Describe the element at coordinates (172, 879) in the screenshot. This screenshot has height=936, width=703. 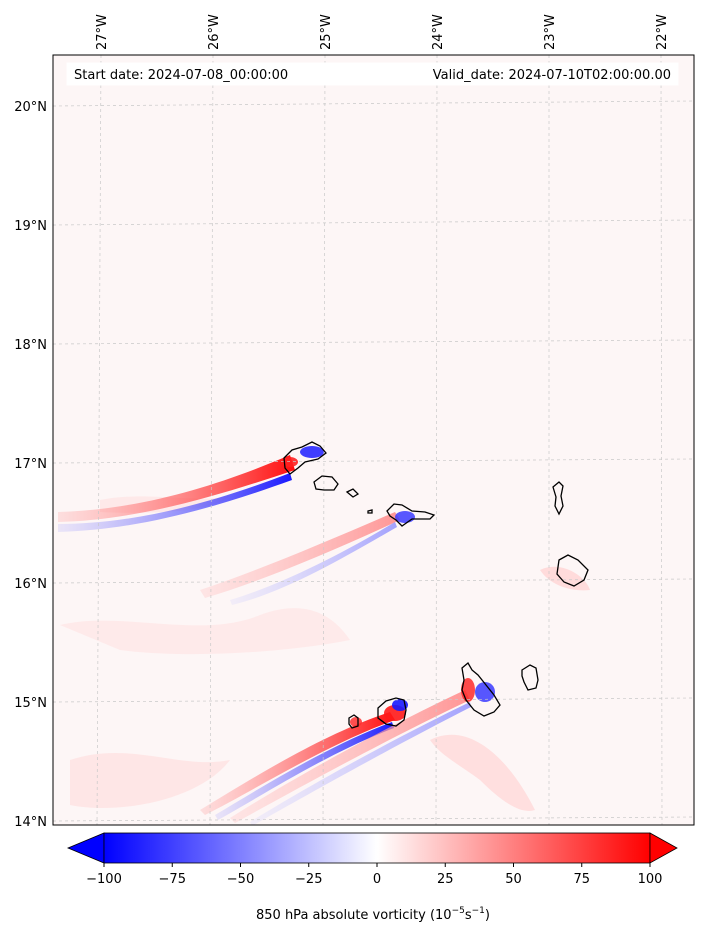
I see `colorbar-tick-label: −75` at that location.